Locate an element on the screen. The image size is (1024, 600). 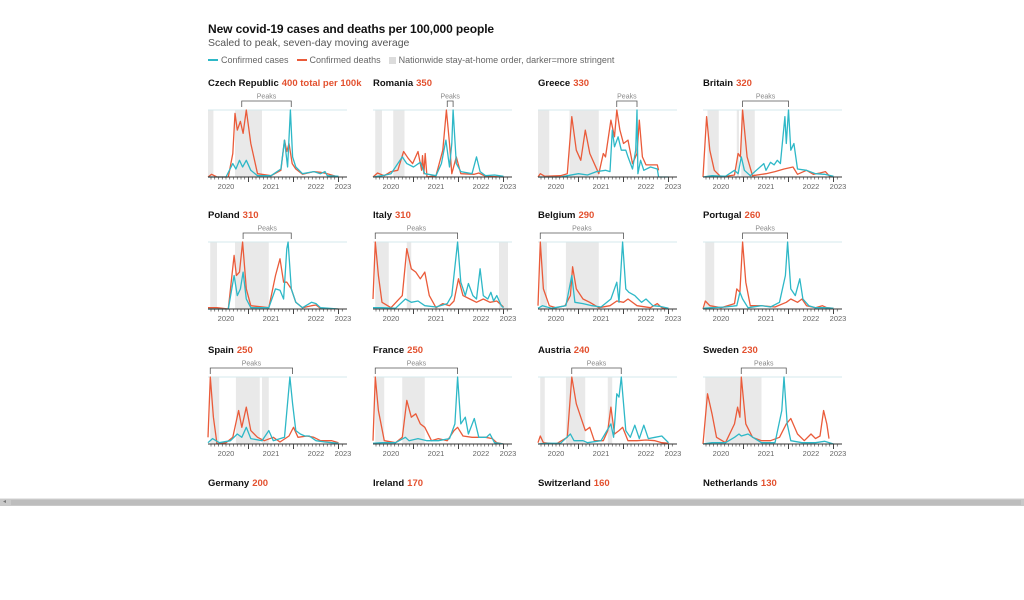
panel-title: Italy 310 is located at coordinates (392, 215).